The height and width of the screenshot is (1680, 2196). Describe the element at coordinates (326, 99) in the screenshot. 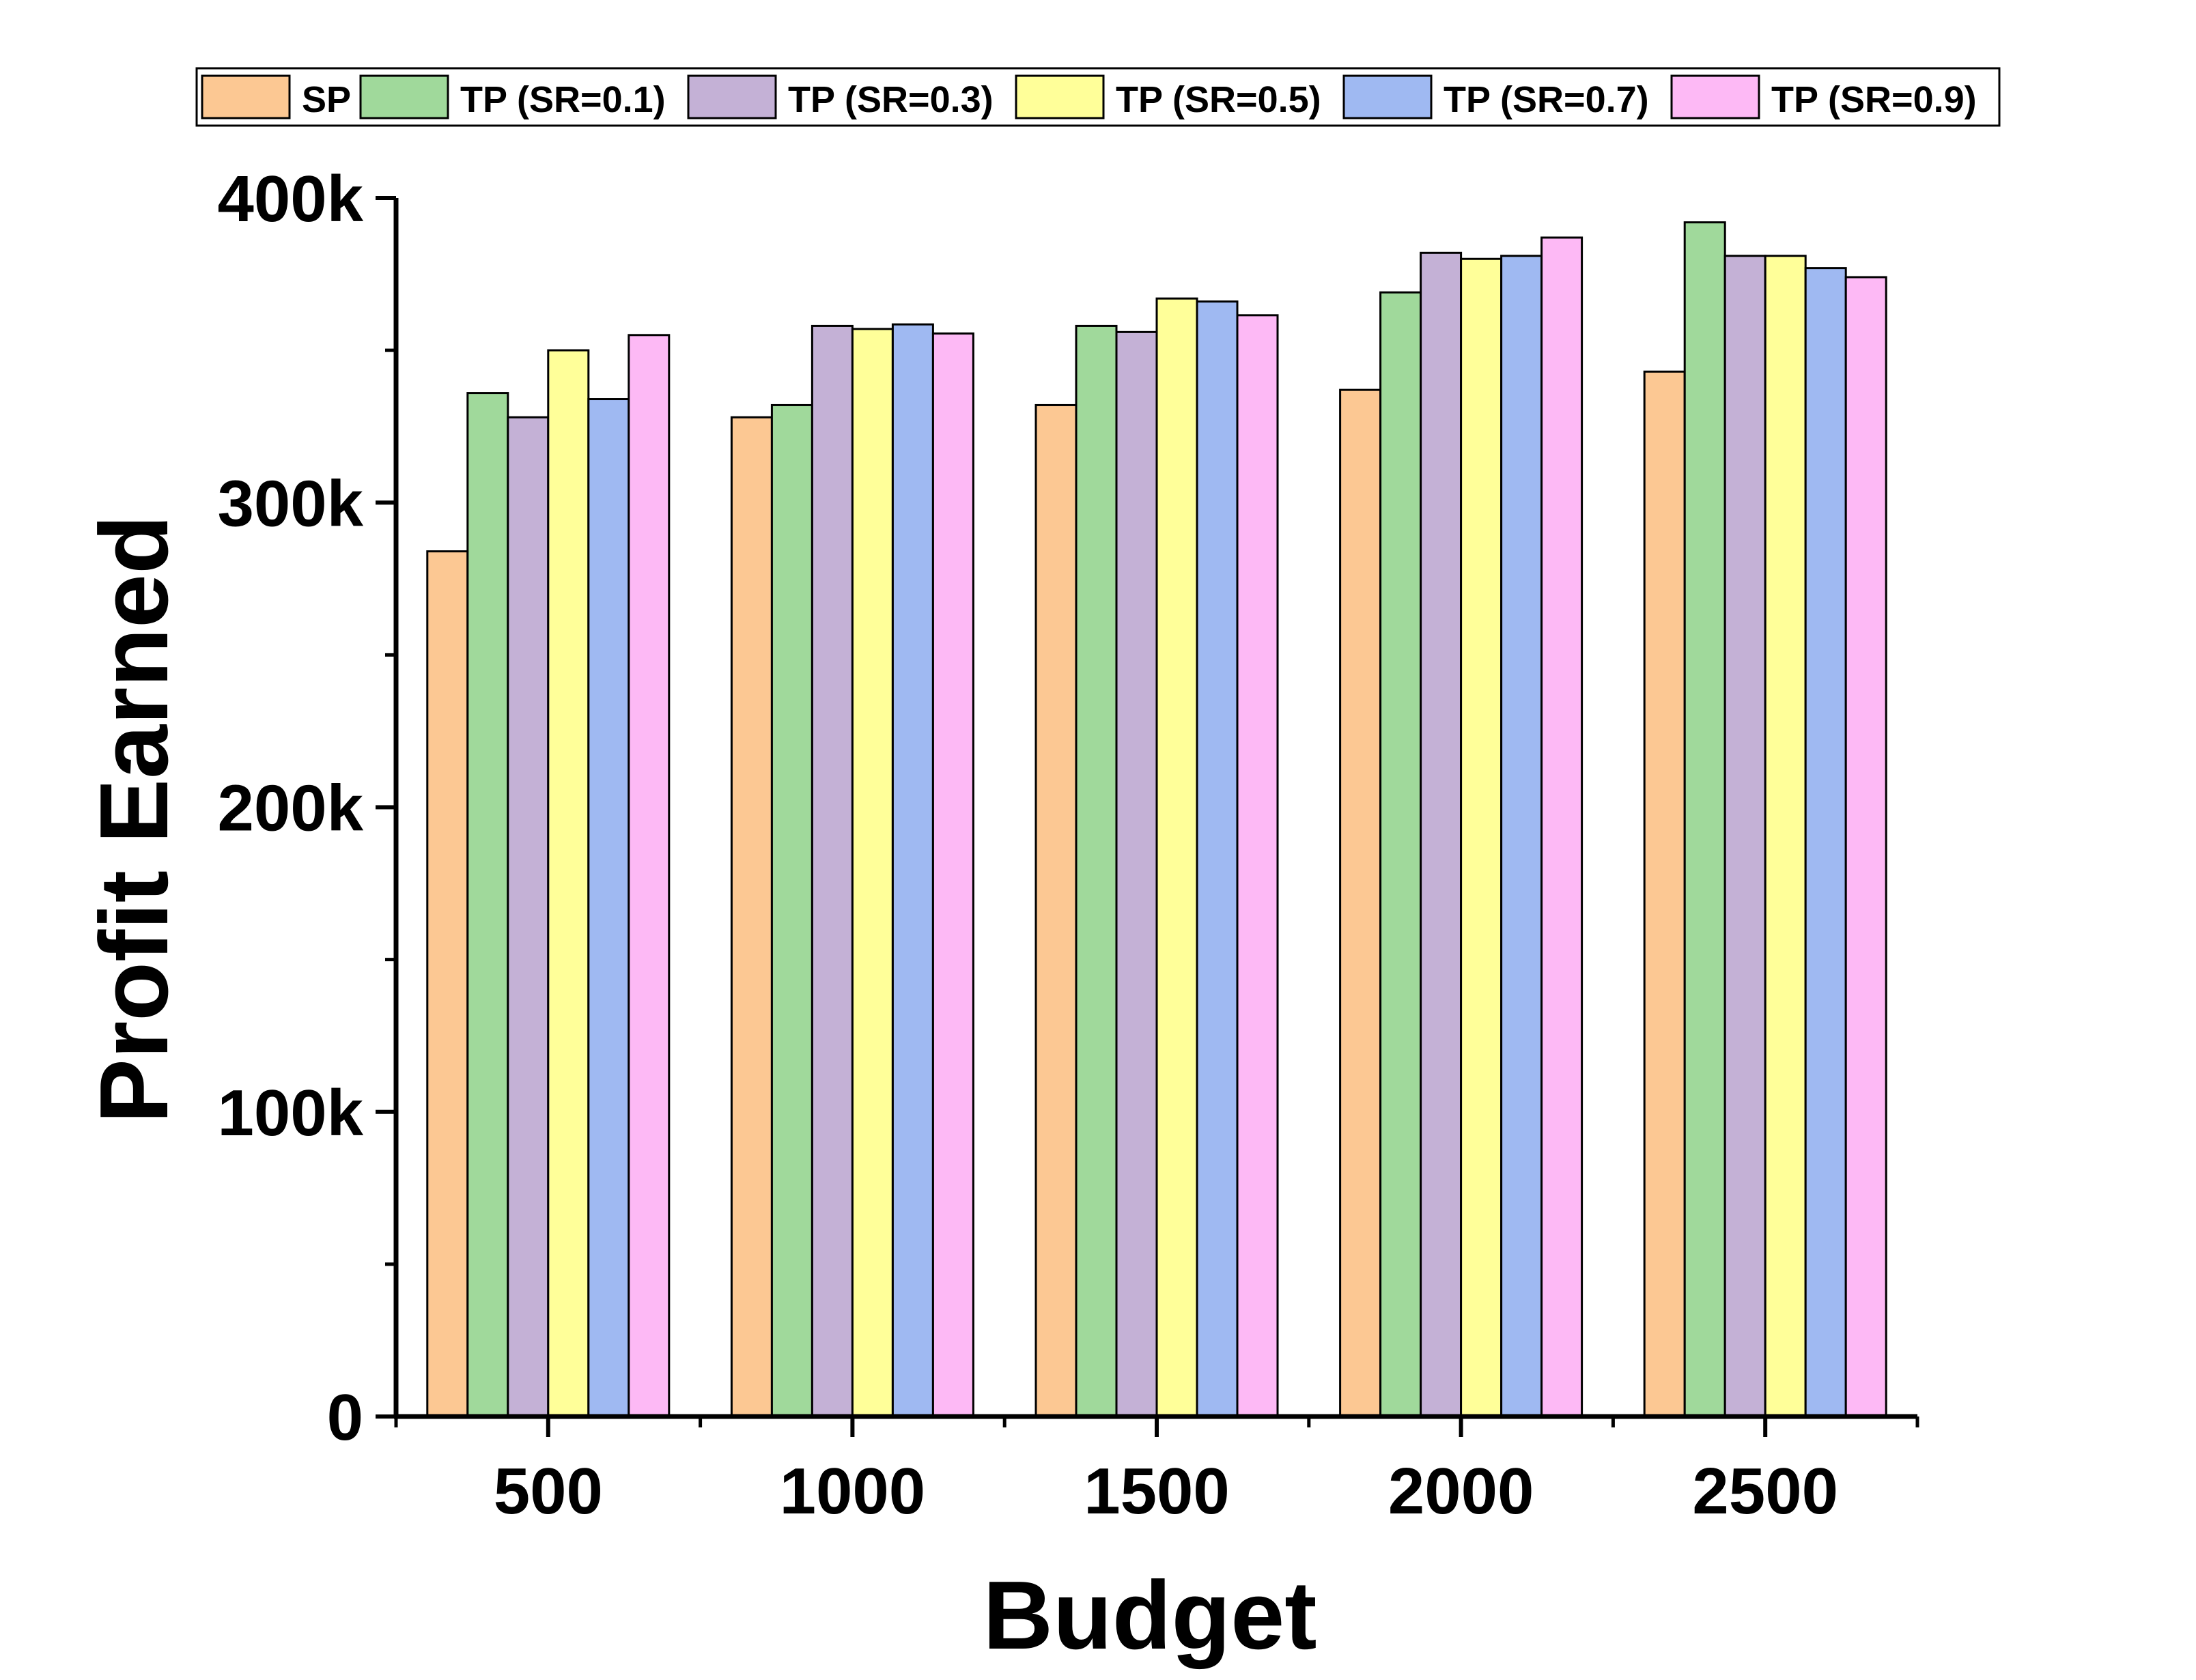

I see `legend-label-1: SP` at that location.